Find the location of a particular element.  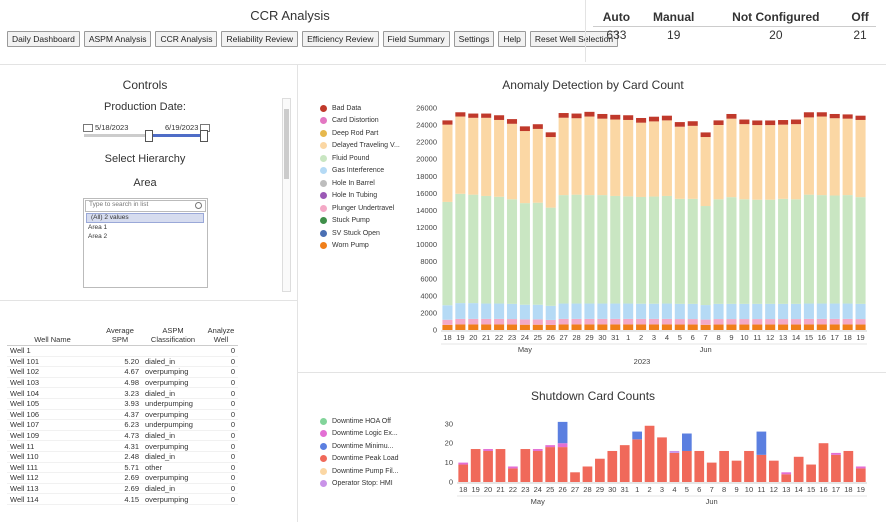

area-option-1: Area 1 is located at coordinates (98, 227).